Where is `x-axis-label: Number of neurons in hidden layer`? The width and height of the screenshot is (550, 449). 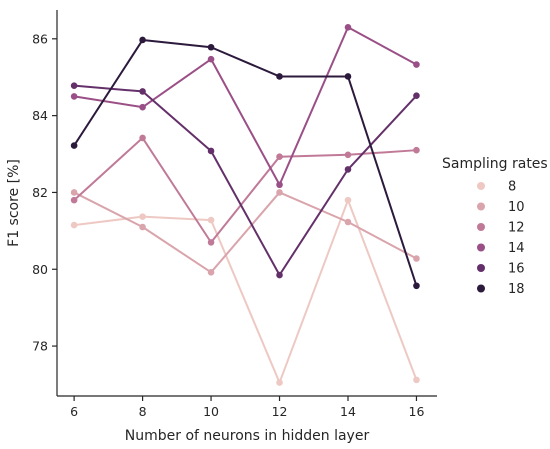
x-axis-label: Number of neurons in hidden layer is located at coordinates (247, 436).